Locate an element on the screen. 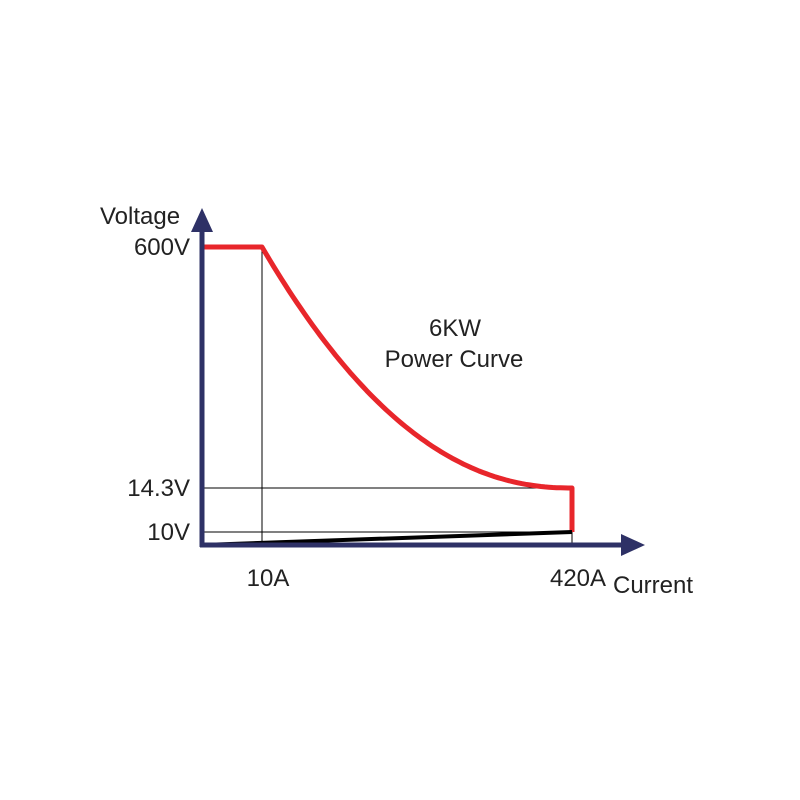  y-axis-arrow-icon is located at coordinates (202, 220).